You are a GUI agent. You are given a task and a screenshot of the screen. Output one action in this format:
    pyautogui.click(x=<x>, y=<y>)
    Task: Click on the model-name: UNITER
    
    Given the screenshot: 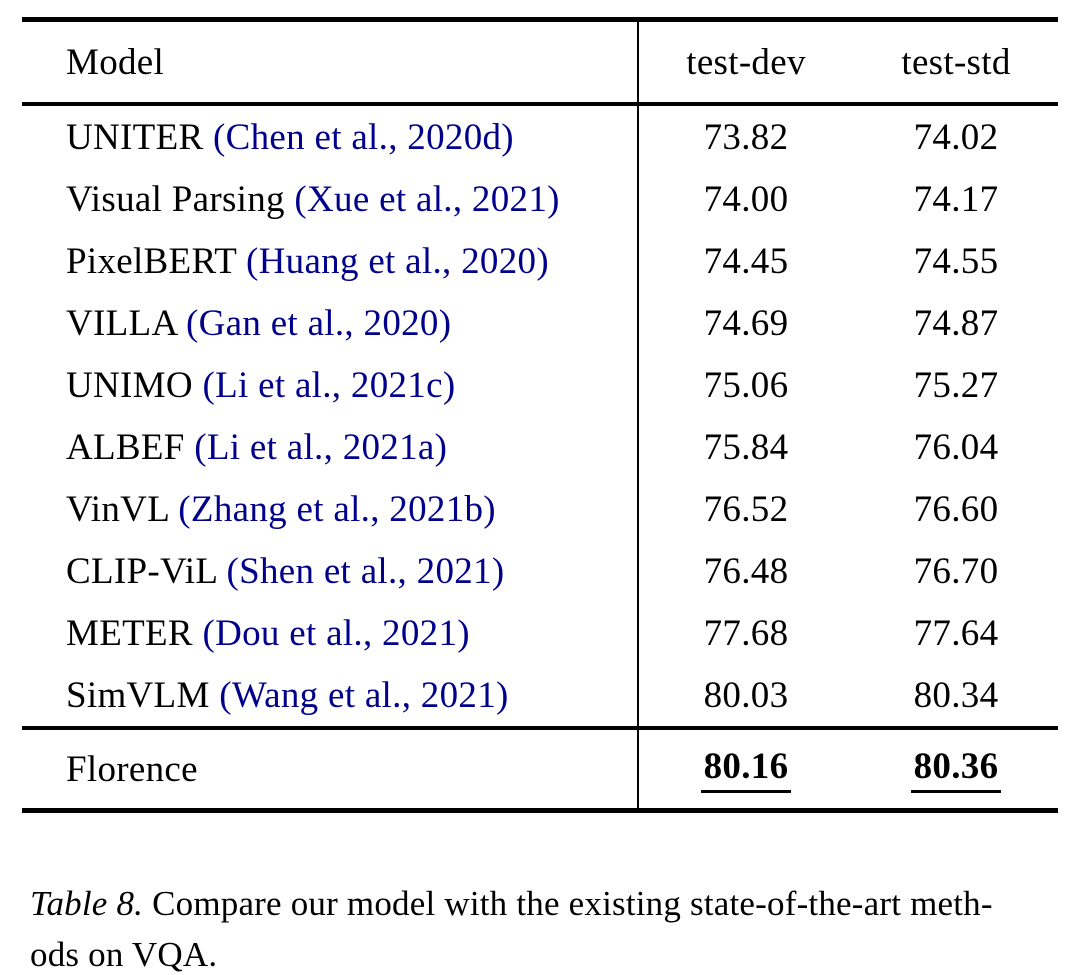 What is the action you would take?
    pyautogui.click(x=135, y=137)
    